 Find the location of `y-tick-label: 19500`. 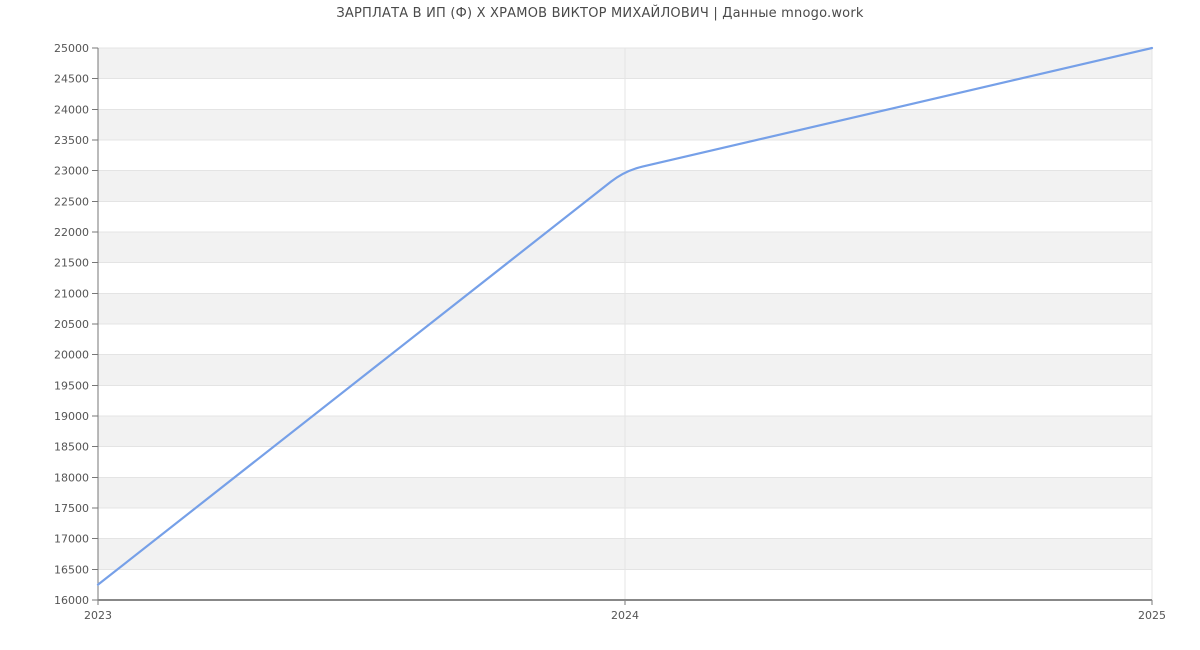

y-tick-label: 19500 is located at coordinates (71, 385).